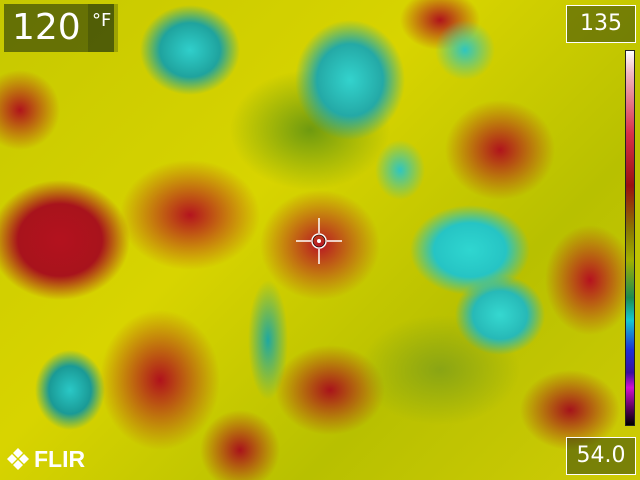 The height and width of the screenshot is (480, 640). I want to click on color-scale-bar, so click(630, 238).